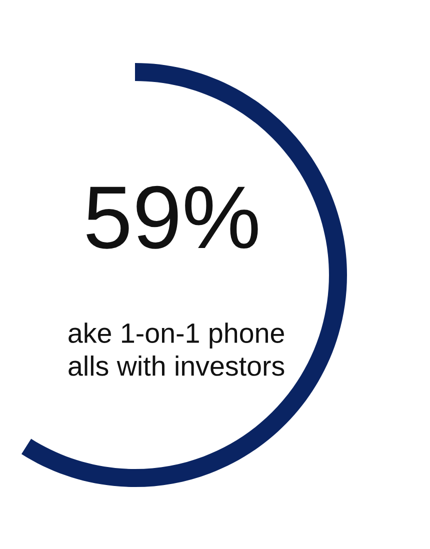 The image size is (430, 549). I want to click on data-label: 59%, so click(172, 217).